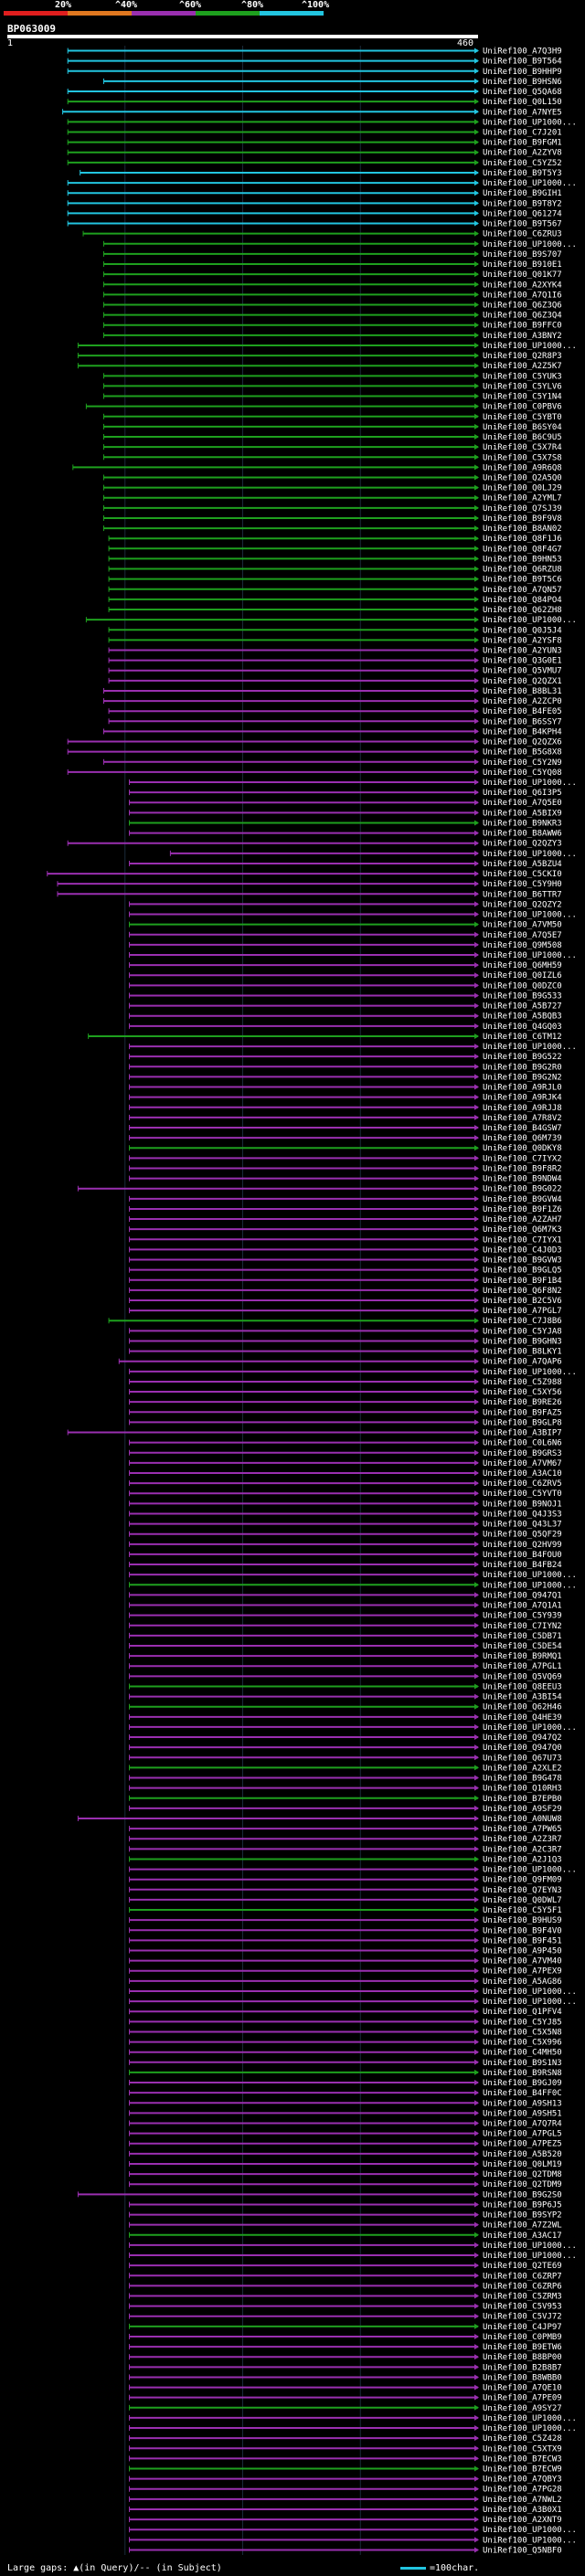  Describe the element at coordinates (522, 1148) in the screenshot. I see `hit-label: UniRef100_Q0DKY8` at that location.